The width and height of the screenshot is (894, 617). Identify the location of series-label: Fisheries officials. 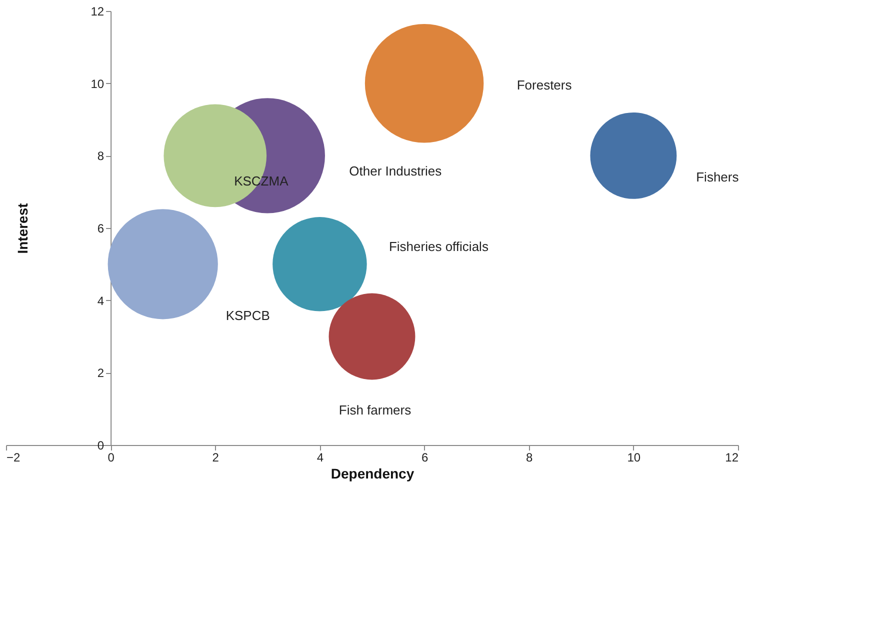
(438, 246).